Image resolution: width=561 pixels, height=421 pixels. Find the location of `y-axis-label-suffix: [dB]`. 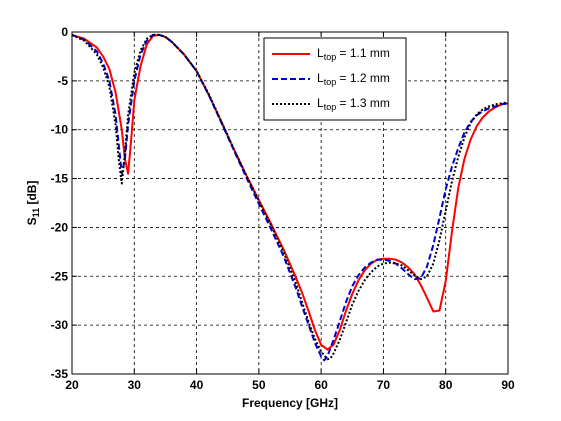

y-axis-label-suffix: [dB] is located at coordinates (32, 194).